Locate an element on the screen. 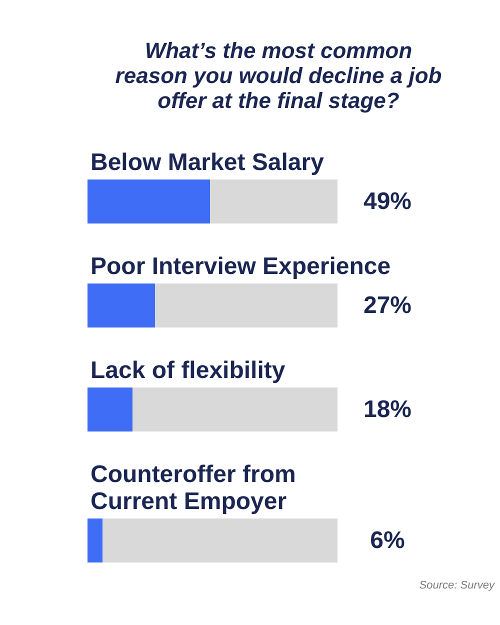 The width and height of the screenshot is (500, 625). y-tick-label: Below Market Salary is located at coordinates (207, 162).